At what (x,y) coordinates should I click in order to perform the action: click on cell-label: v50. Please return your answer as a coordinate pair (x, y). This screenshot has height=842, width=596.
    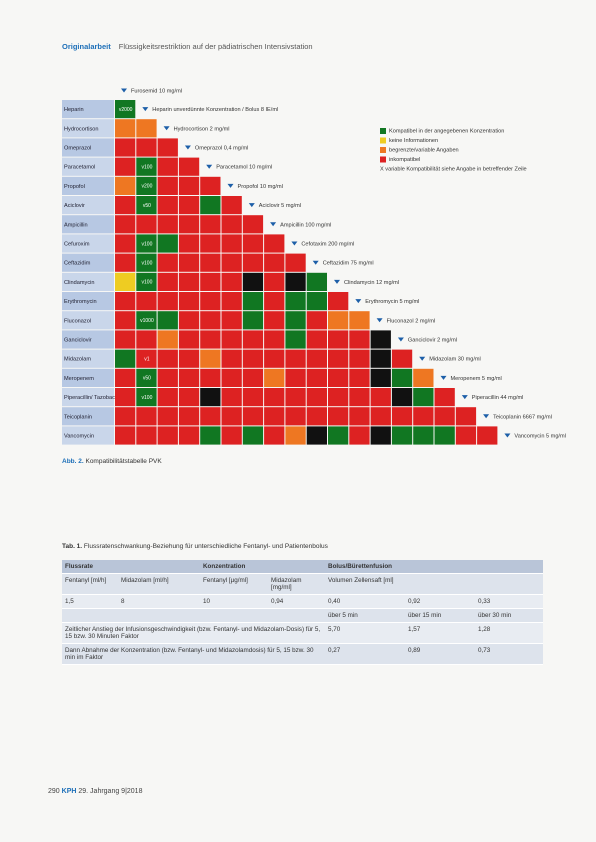
    Looking at the image, I should click on (147, 206).